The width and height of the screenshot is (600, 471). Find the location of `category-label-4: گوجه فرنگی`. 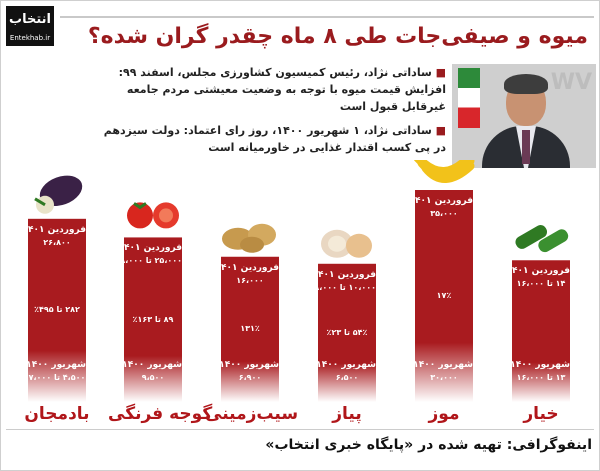

category-label-4: گوجه فرنگی is located at coordinates (160, 414).